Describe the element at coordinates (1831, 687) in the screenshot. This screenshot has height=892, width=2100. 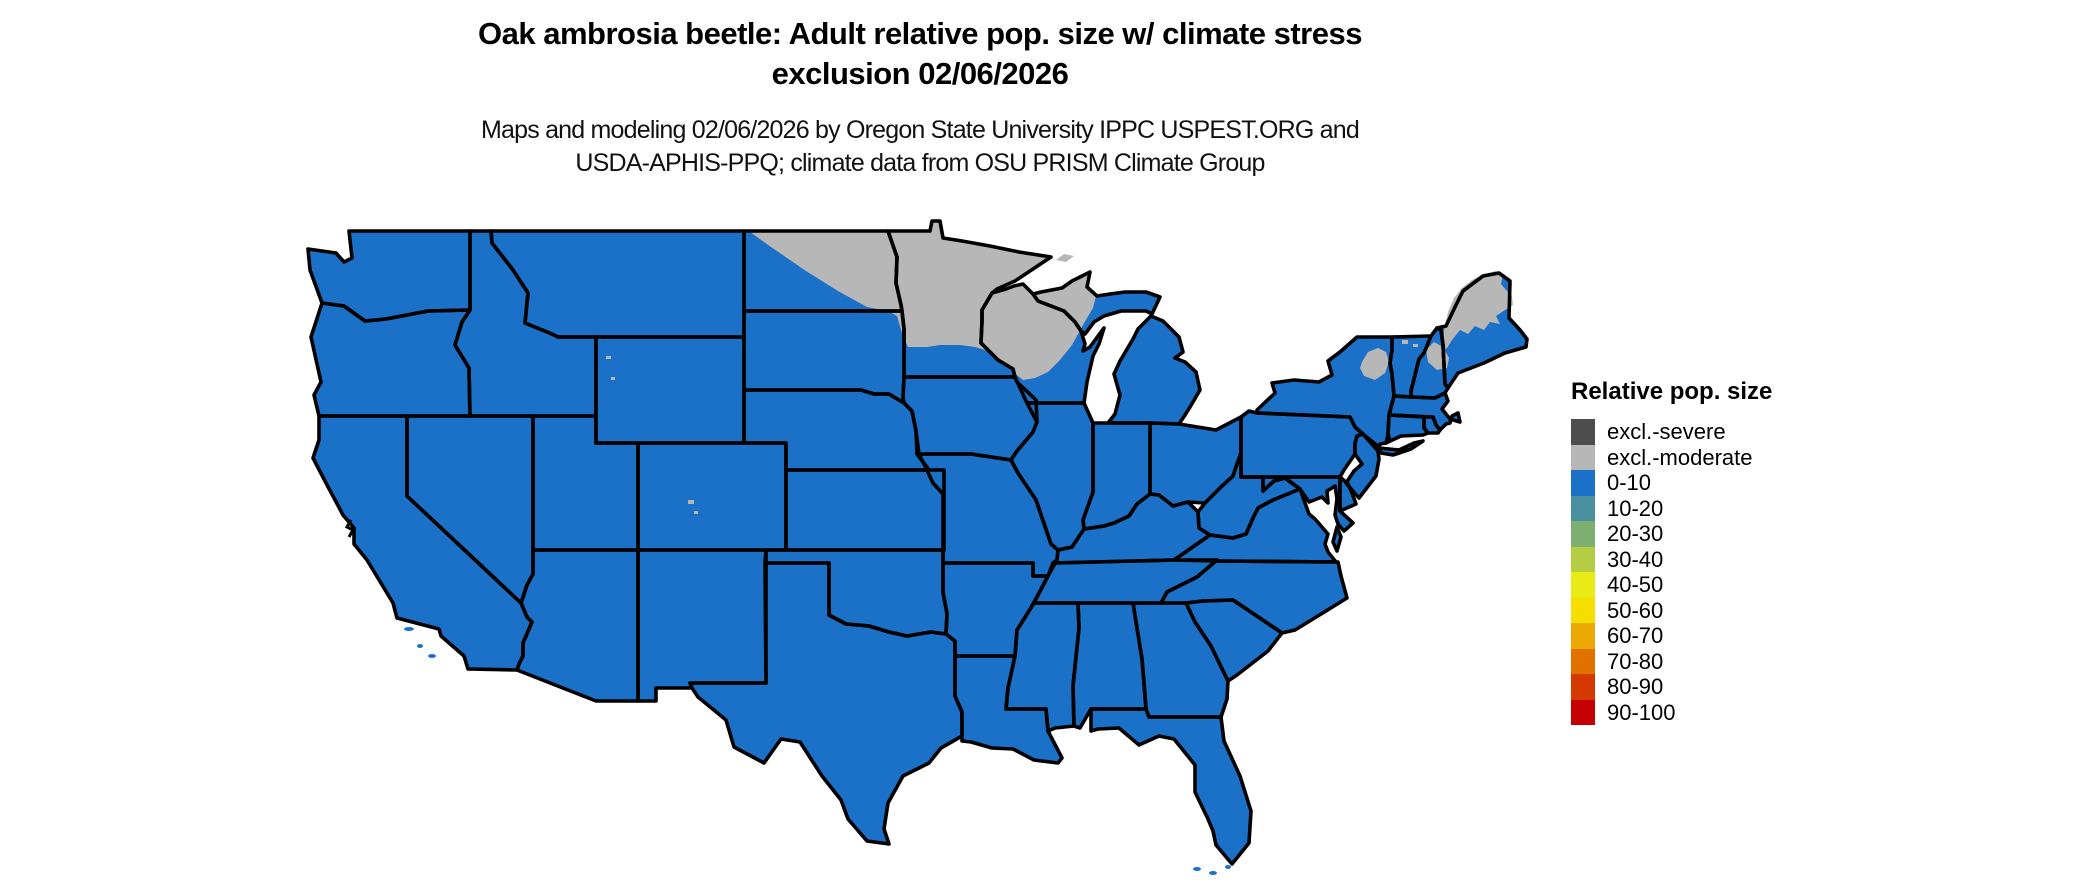
I see `legend-item-80-90: 80-90` at that location.